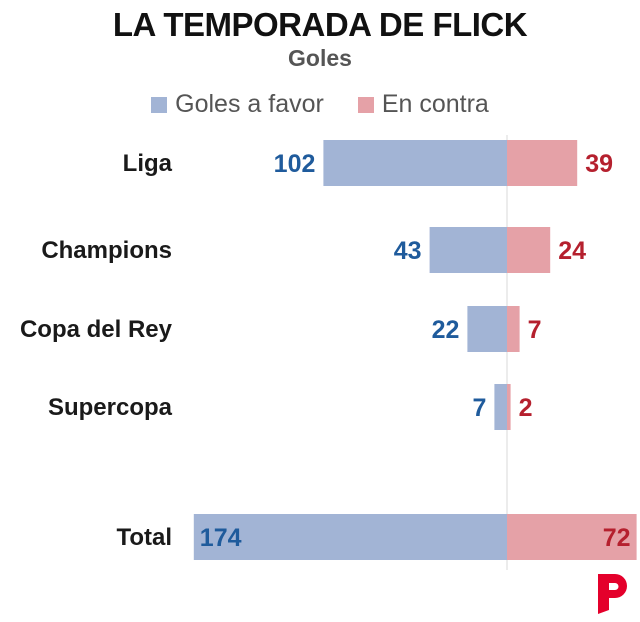 This screenshot has height=622, width=640. Describe the element at coordinates (446, 330) in the screenshot. I see `value-label-favor-copa-del-rey: 22` at that location.